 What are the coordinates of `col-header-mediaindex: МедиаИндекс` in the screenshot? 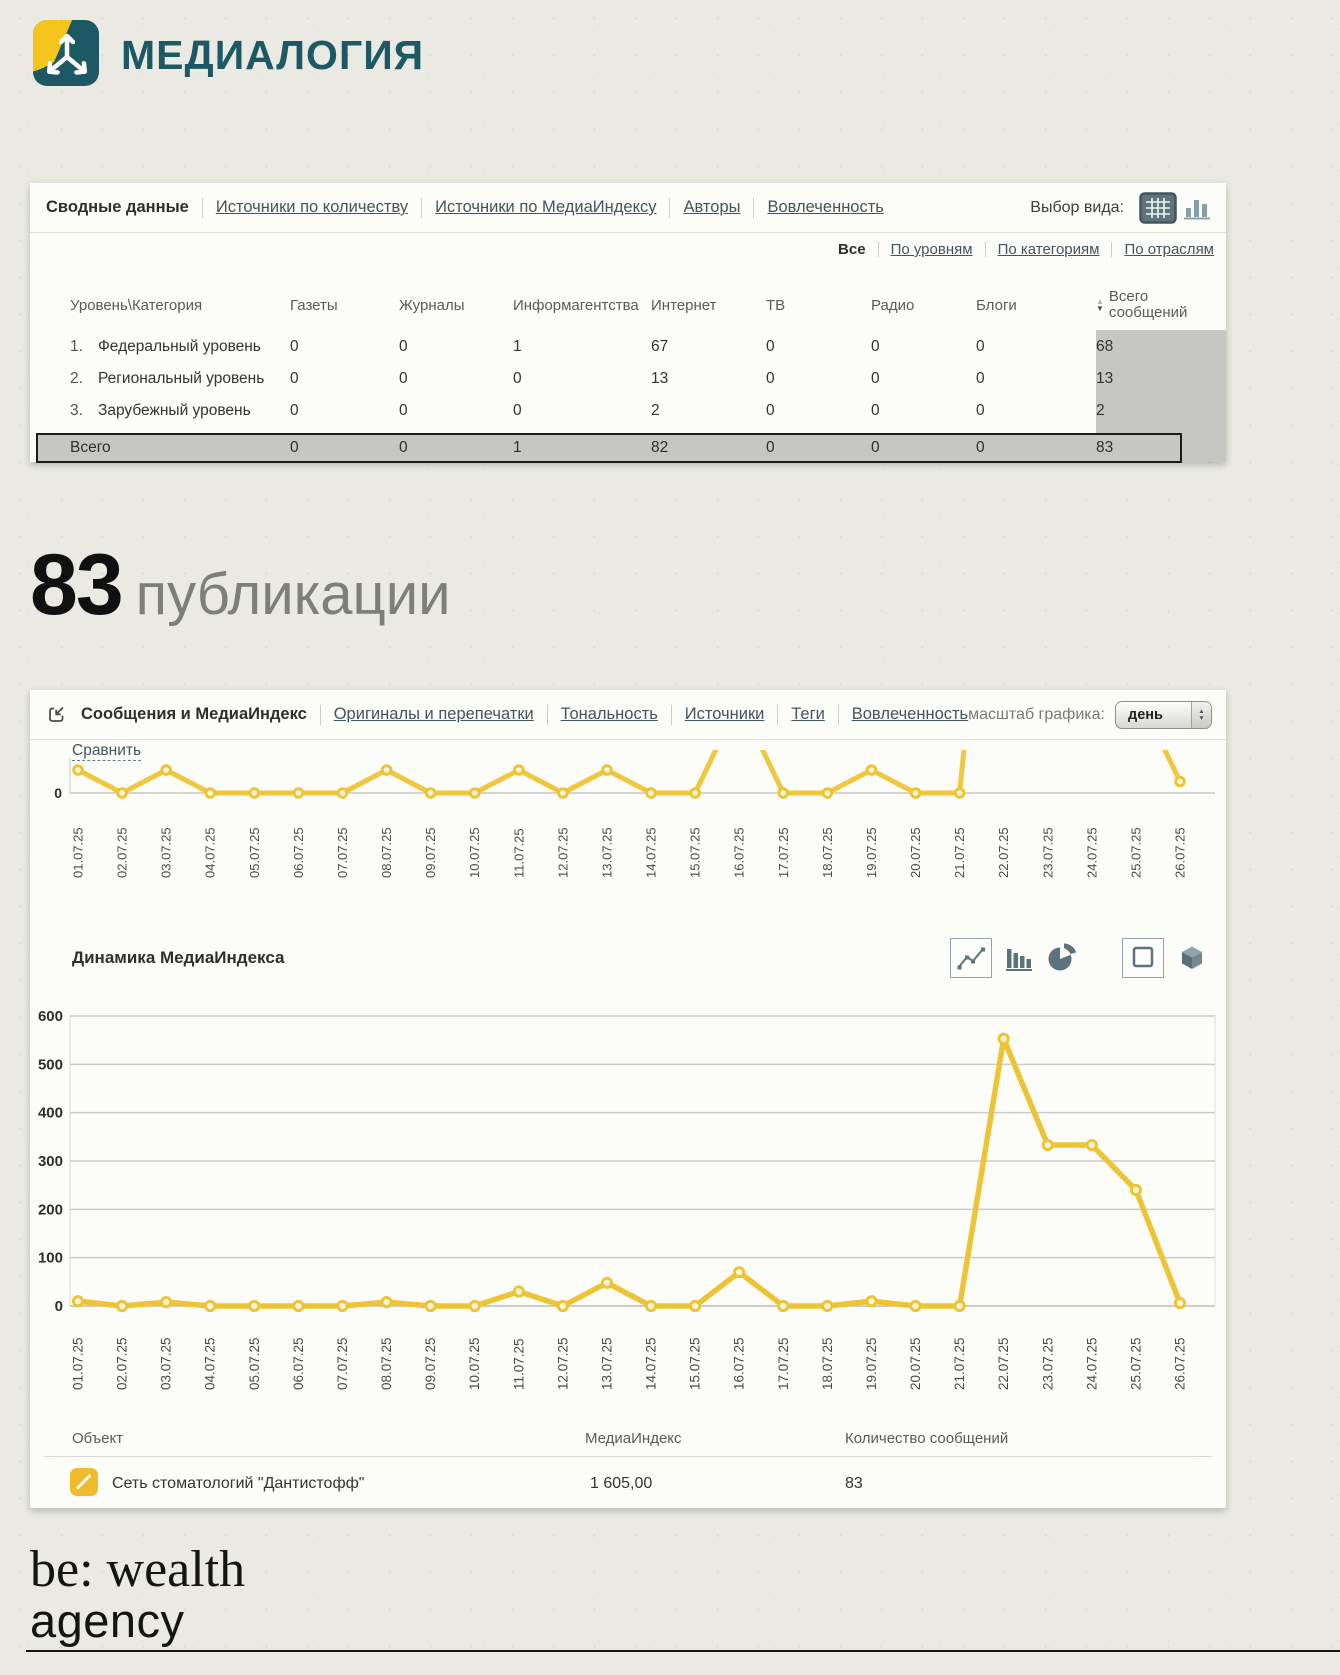 It's located at (633, 1438).